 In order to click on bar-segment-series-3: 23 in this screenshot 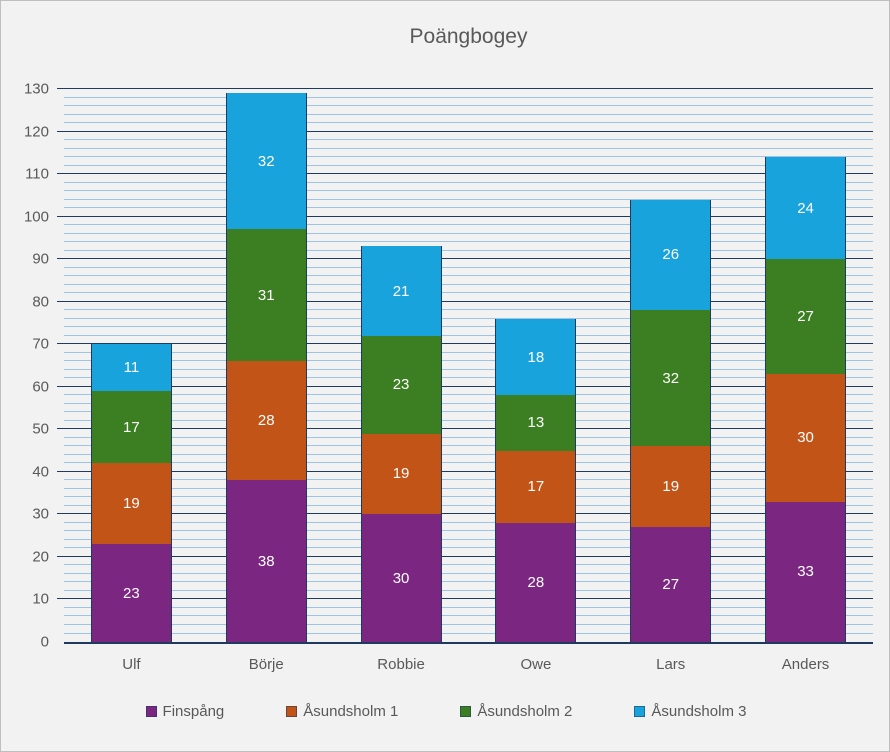, I will do `click(401, 384)`.